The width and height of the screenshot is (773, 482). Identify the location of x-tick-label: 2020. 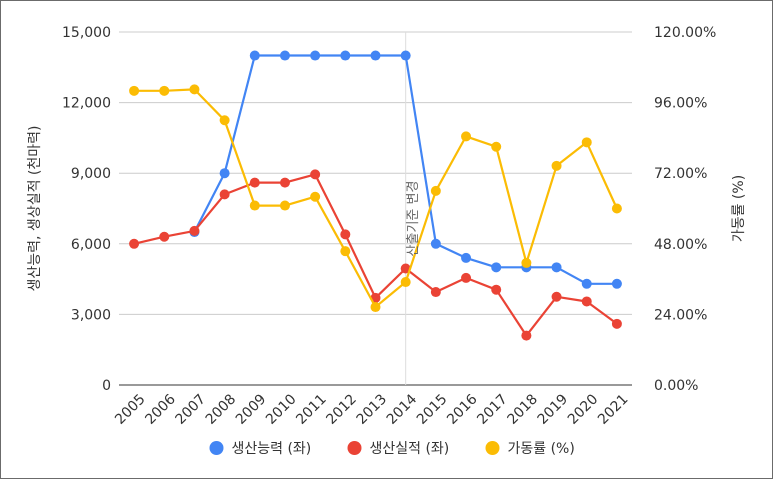
(583, 409).